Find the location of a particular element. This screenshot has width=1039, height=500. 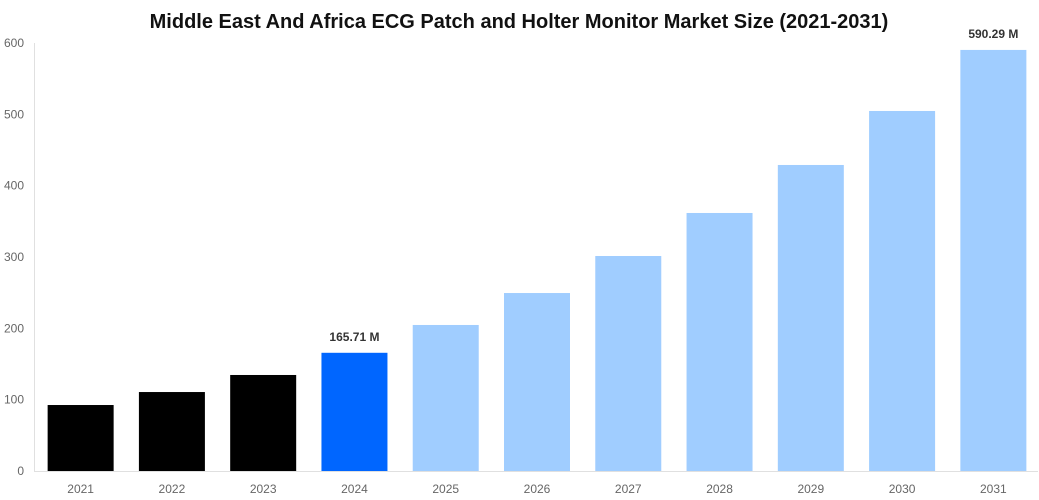

x-tick-label: 2028 is located at coordinates (719, 489).